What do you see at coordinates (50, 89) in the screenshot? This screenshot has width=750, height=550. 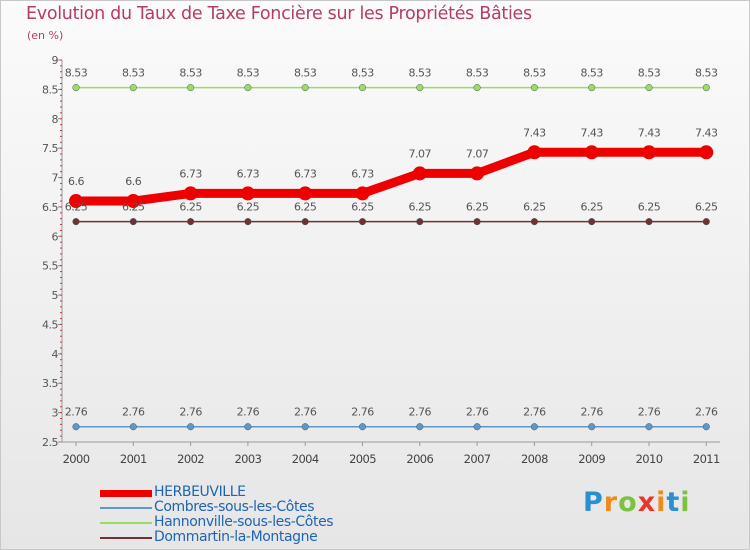 I see `y-tick-label: 8.5` at bounding box center [50, 89].